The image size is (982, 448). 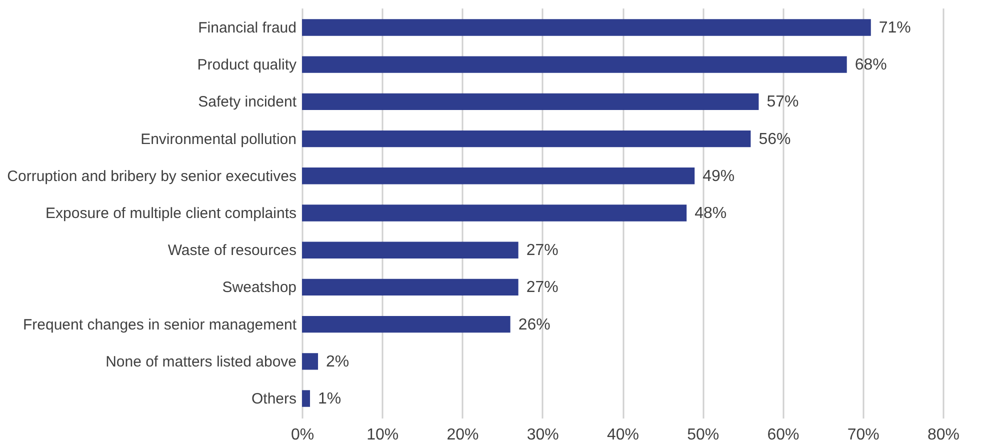 I want to click on y-tick-label: Corruption and bribery by senior executives, so click(x=151, y=176).